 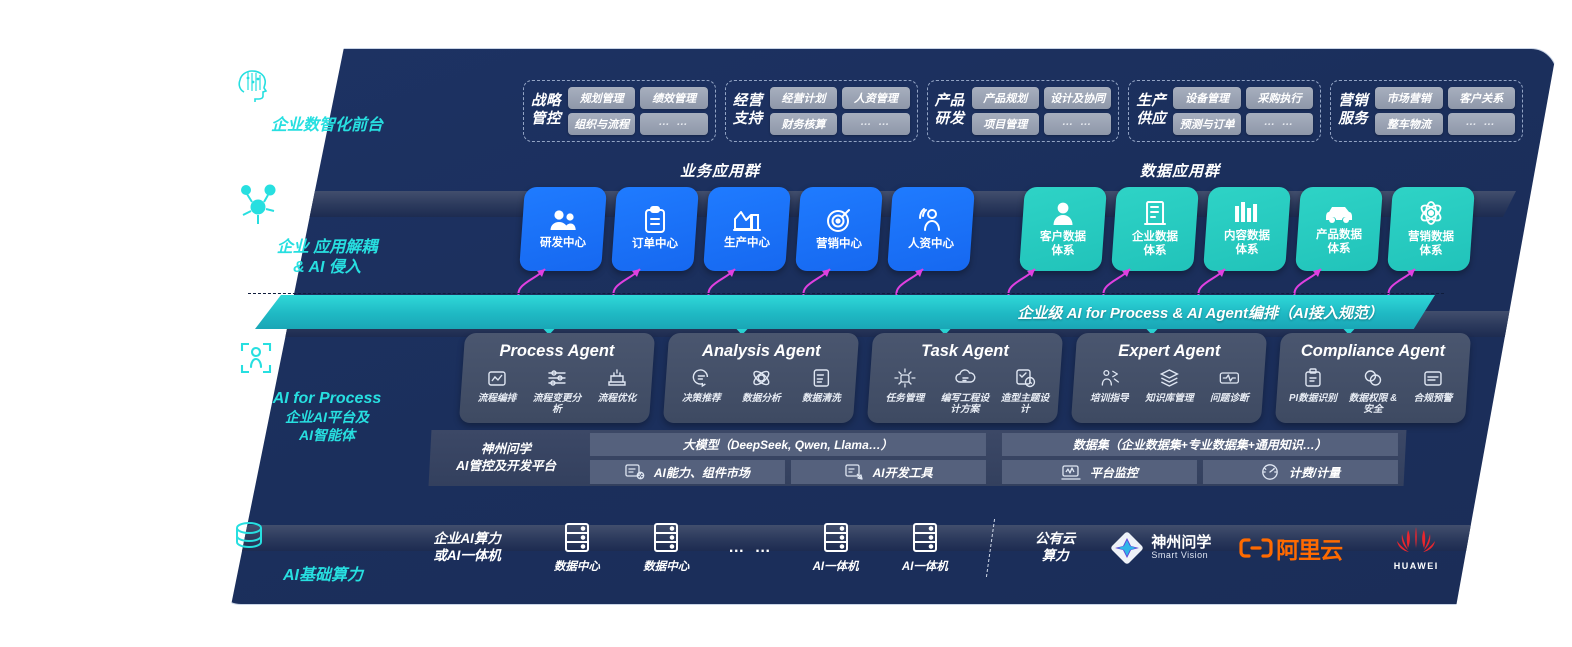 I want to click on module-chip: 绩效管理, so click(x=674, y=98).